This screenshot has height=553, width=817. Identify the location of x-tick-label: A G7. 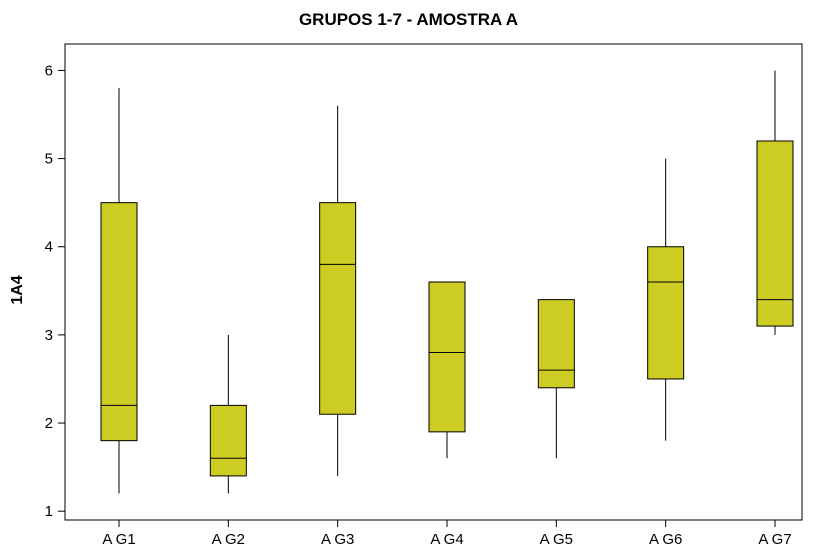
(774, 539).